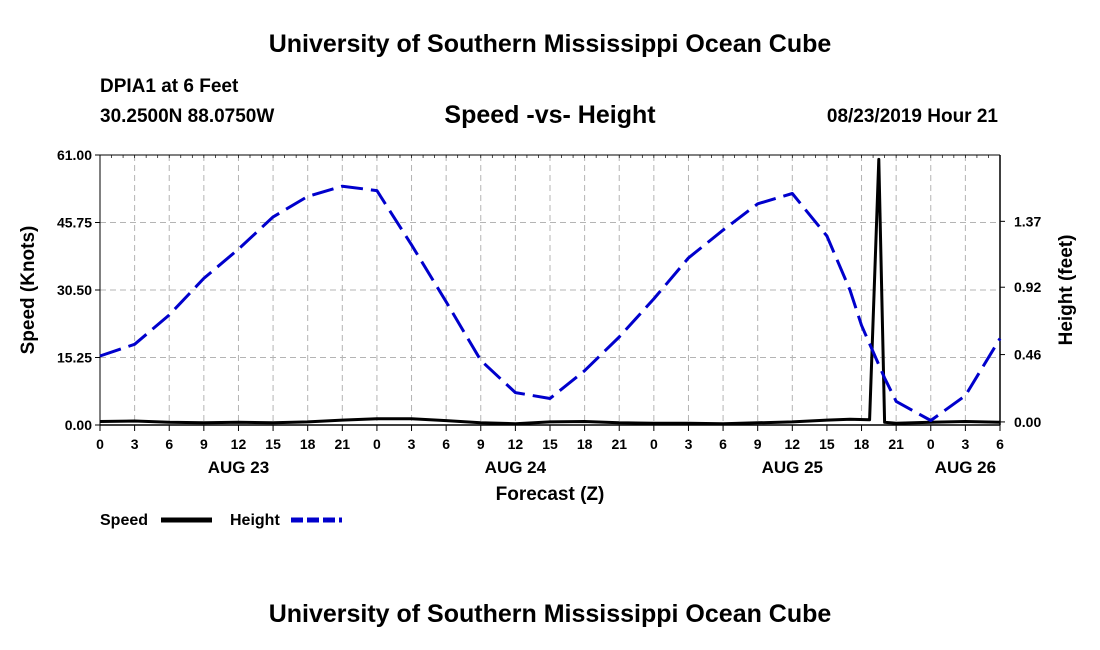 The width and height of the screenshot is (1100, 650). What do you see at coordinates (78, 425) in the screenshot?
I see `y-tick-label: 0.00` at bounding box center [78, 425].